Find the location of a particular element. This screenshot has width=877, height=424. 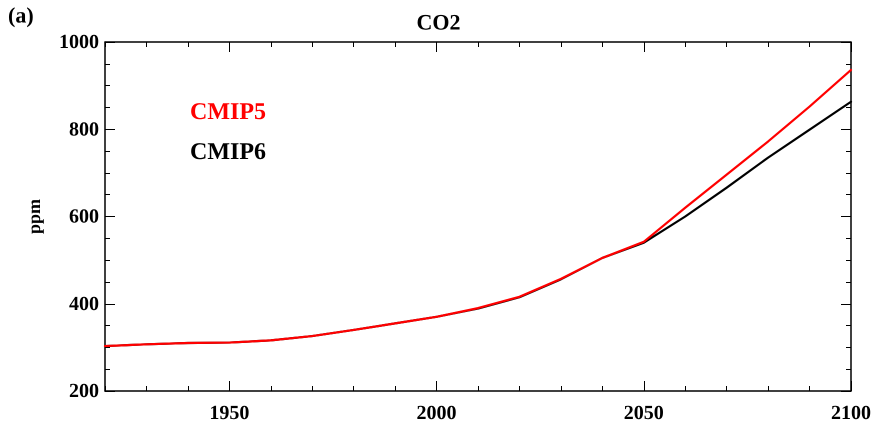

chart-title: CO2 is located at coordinates (438, 22).